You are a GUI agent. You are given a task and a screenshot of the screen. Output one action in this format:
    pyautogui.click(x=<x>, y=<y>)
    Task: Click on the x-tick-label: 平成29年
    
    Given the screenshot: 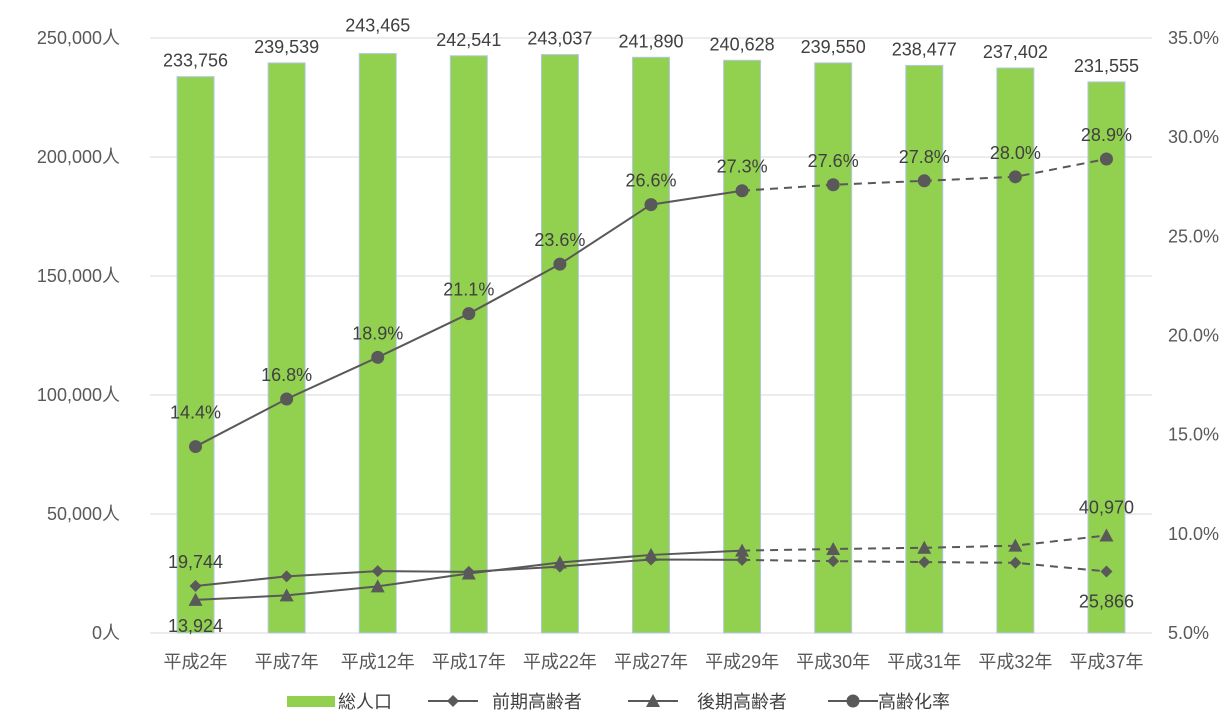 What is the action you would take?
    pyautogui.click(x=742, y=662)
    